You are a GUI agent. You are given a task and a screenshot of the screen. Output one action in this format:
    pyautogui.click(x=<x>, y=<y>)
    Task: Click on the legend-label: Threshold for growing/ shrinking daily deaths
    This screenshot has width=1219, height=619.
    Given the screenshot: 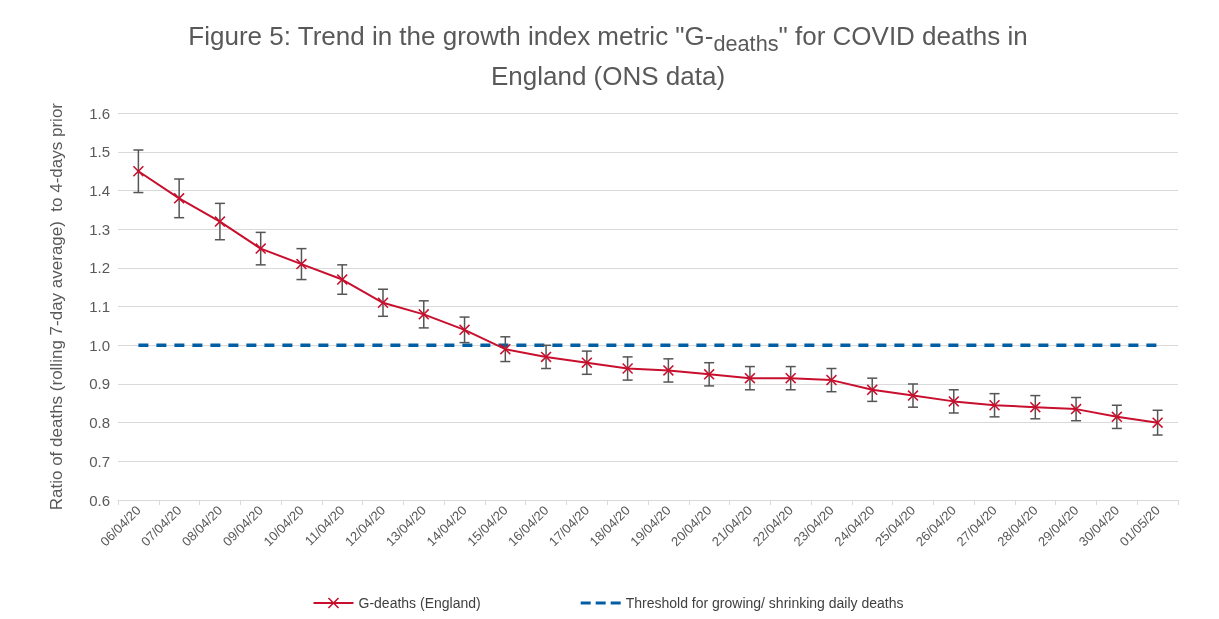 What is the action you would take?
    pyautogui.click(x=764, y=603)
    